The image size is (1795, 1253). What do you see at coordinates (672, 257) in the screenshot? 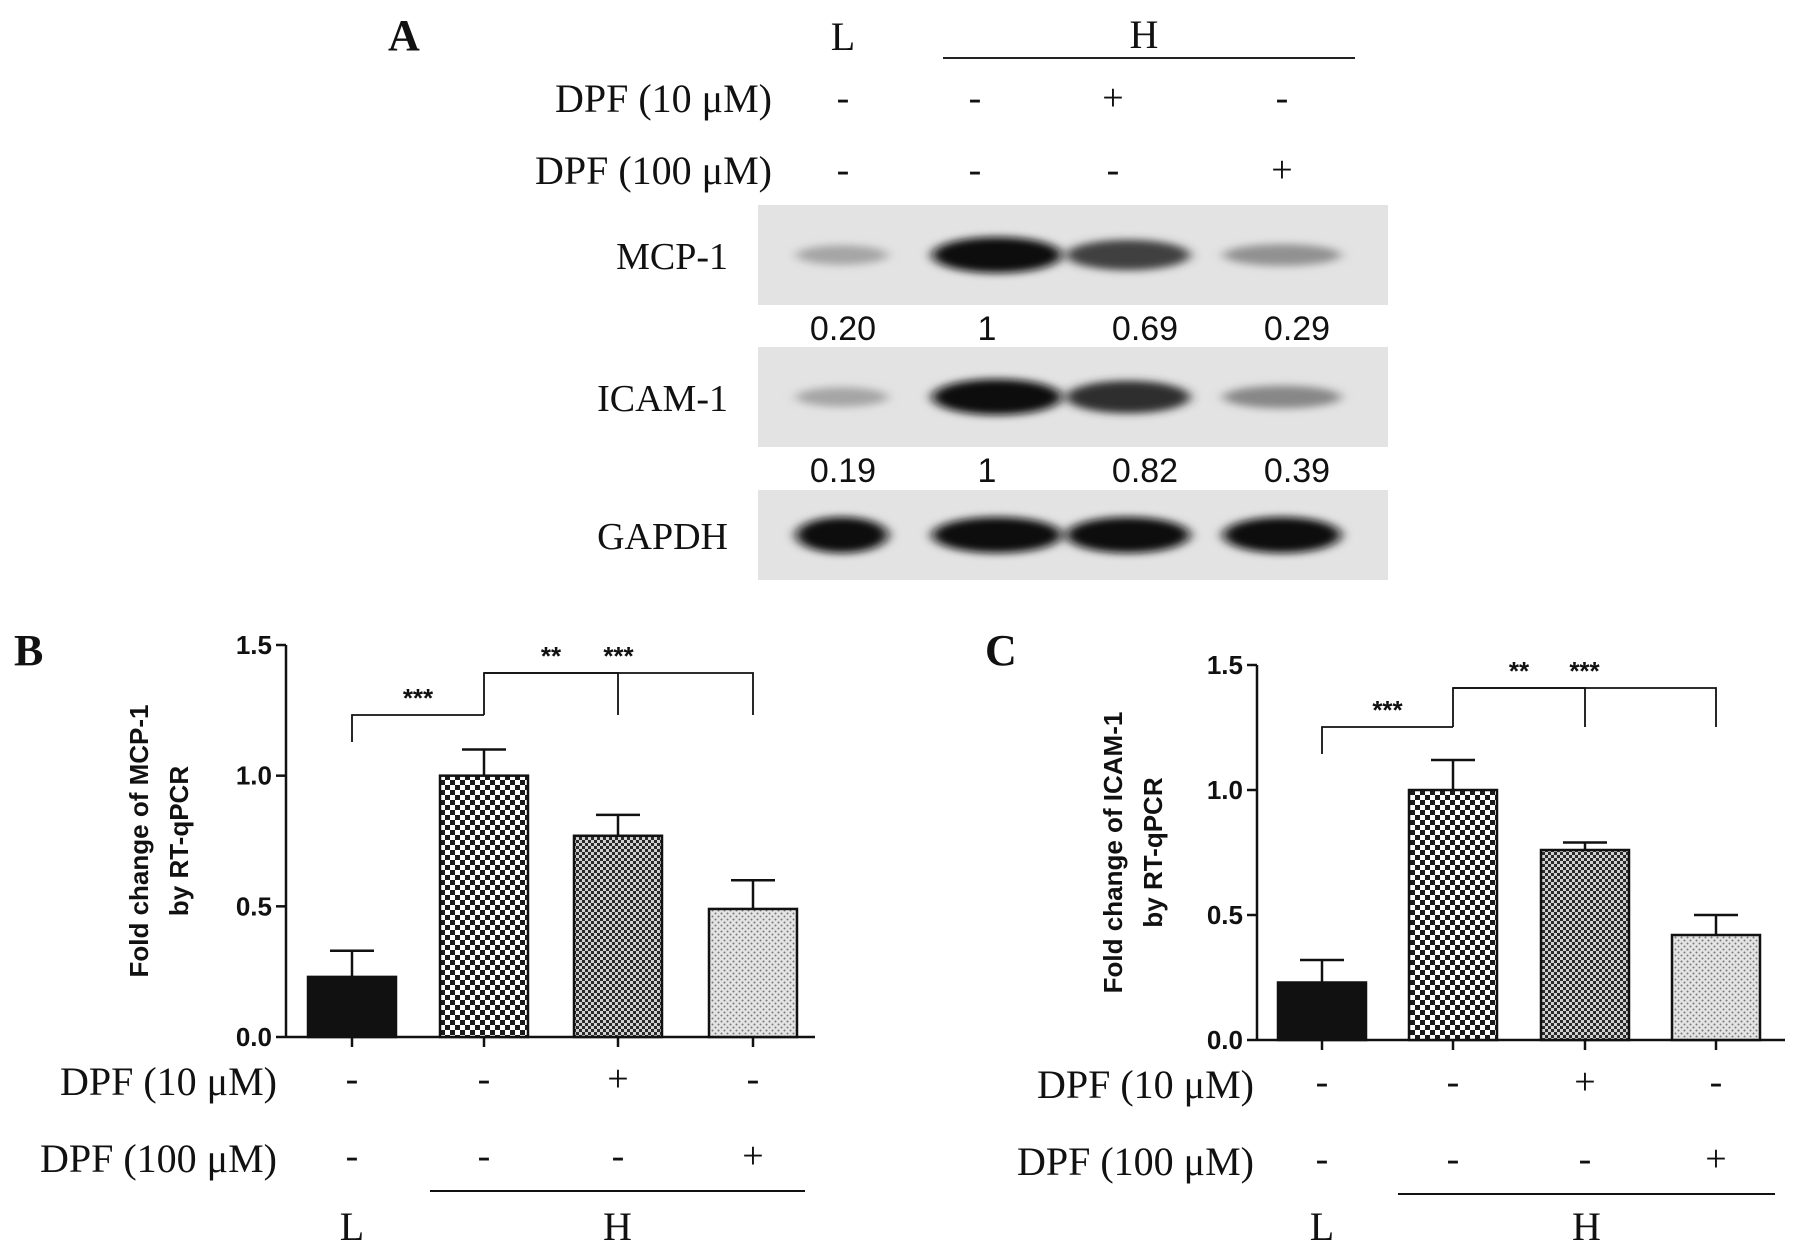
I see `blot-label: MCP-1` at bounding box center [672, 257].